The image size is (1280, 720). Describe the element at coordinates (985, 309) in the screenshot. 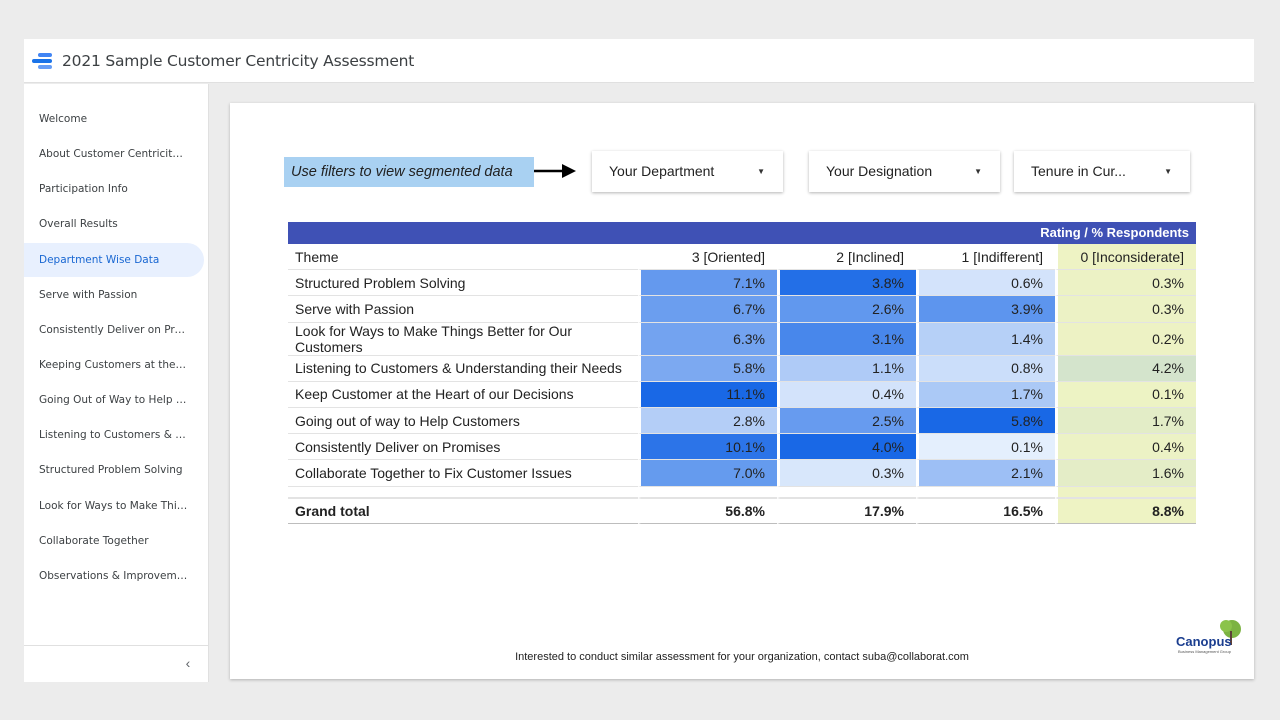

I see `value-cell: 3.9%` at that location.